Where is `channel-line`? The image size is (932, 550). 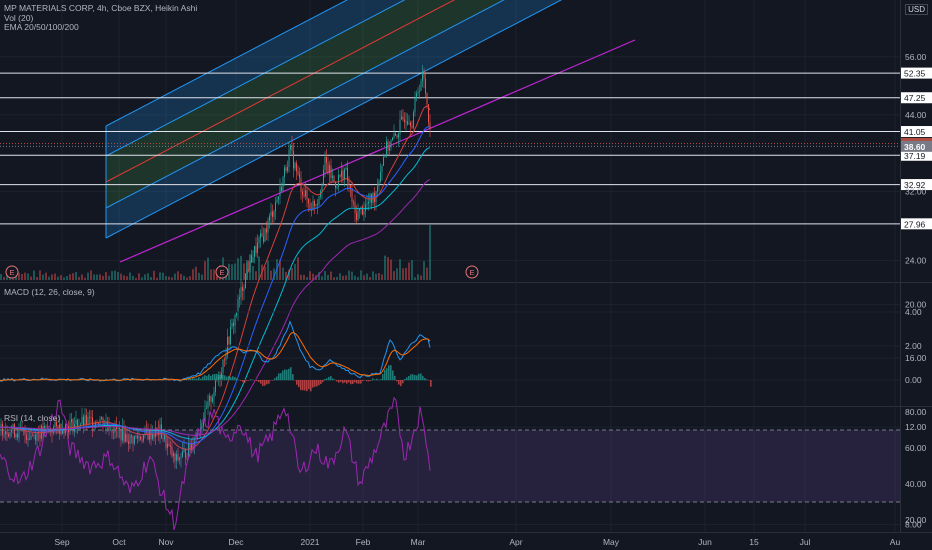 channel-line is located at coordinates (255, 78).